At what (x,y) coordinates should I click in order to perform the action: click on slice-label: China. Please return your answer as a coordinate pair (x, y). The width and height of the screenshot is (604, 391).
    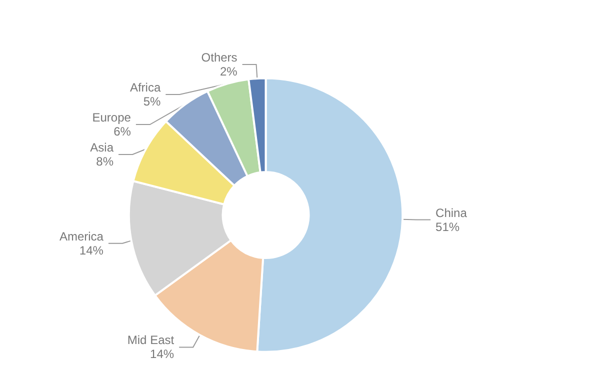
    Looking at the image, I should click on (452, 213).